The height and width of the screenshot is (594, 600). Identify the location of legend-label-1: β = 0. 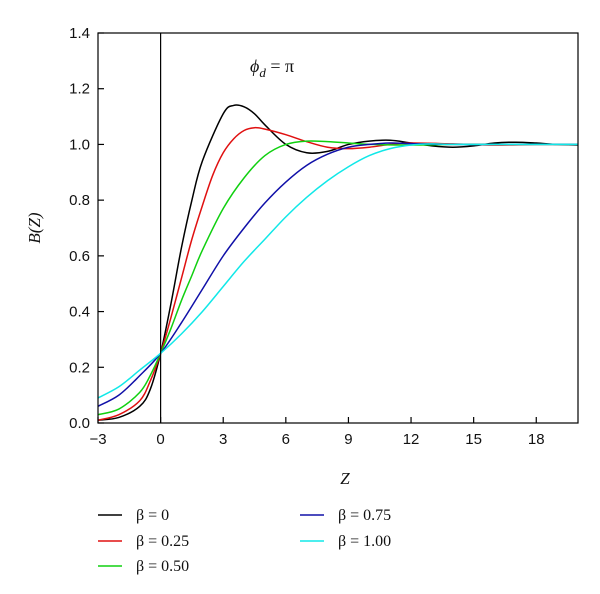
(152, 515).